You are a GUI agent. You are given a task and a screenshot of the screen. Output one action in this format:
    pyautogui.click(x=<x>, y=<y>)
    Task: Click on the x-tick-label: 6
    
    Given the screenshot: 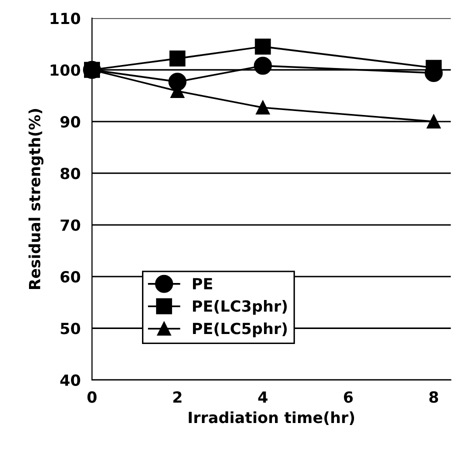 What is the action you would take?
    pyautogui.click(x=348, y=397)
    